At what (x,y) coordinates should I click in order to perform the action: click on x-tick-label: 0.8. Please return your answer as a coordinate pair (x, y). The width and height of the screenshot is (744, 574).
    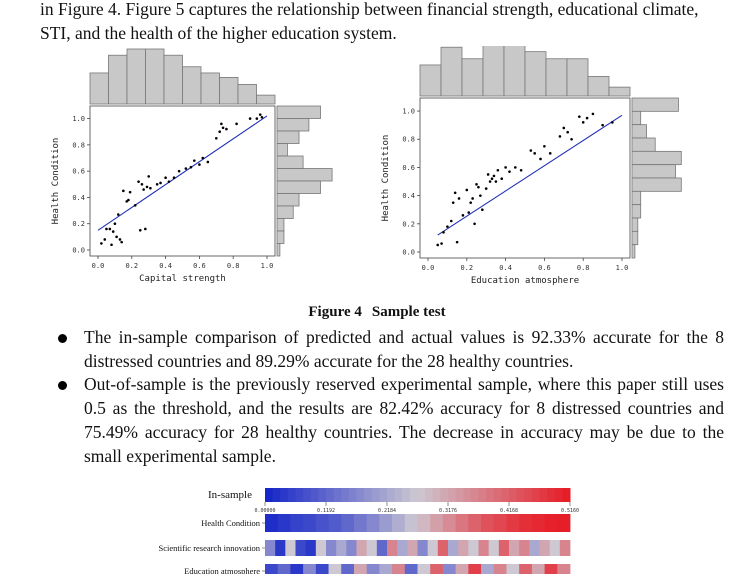
    Looking at the image, I should click on (583, 268).